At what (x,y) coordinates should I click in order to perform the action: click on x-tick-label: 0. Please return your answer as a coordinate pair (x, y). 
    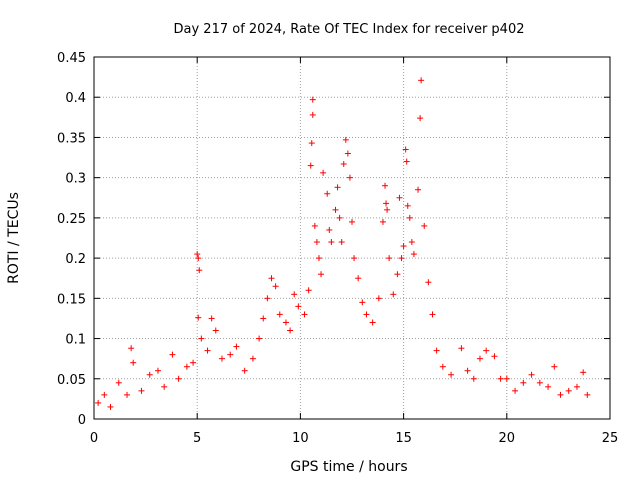
    Looking at the image, I should click on (94, 438).